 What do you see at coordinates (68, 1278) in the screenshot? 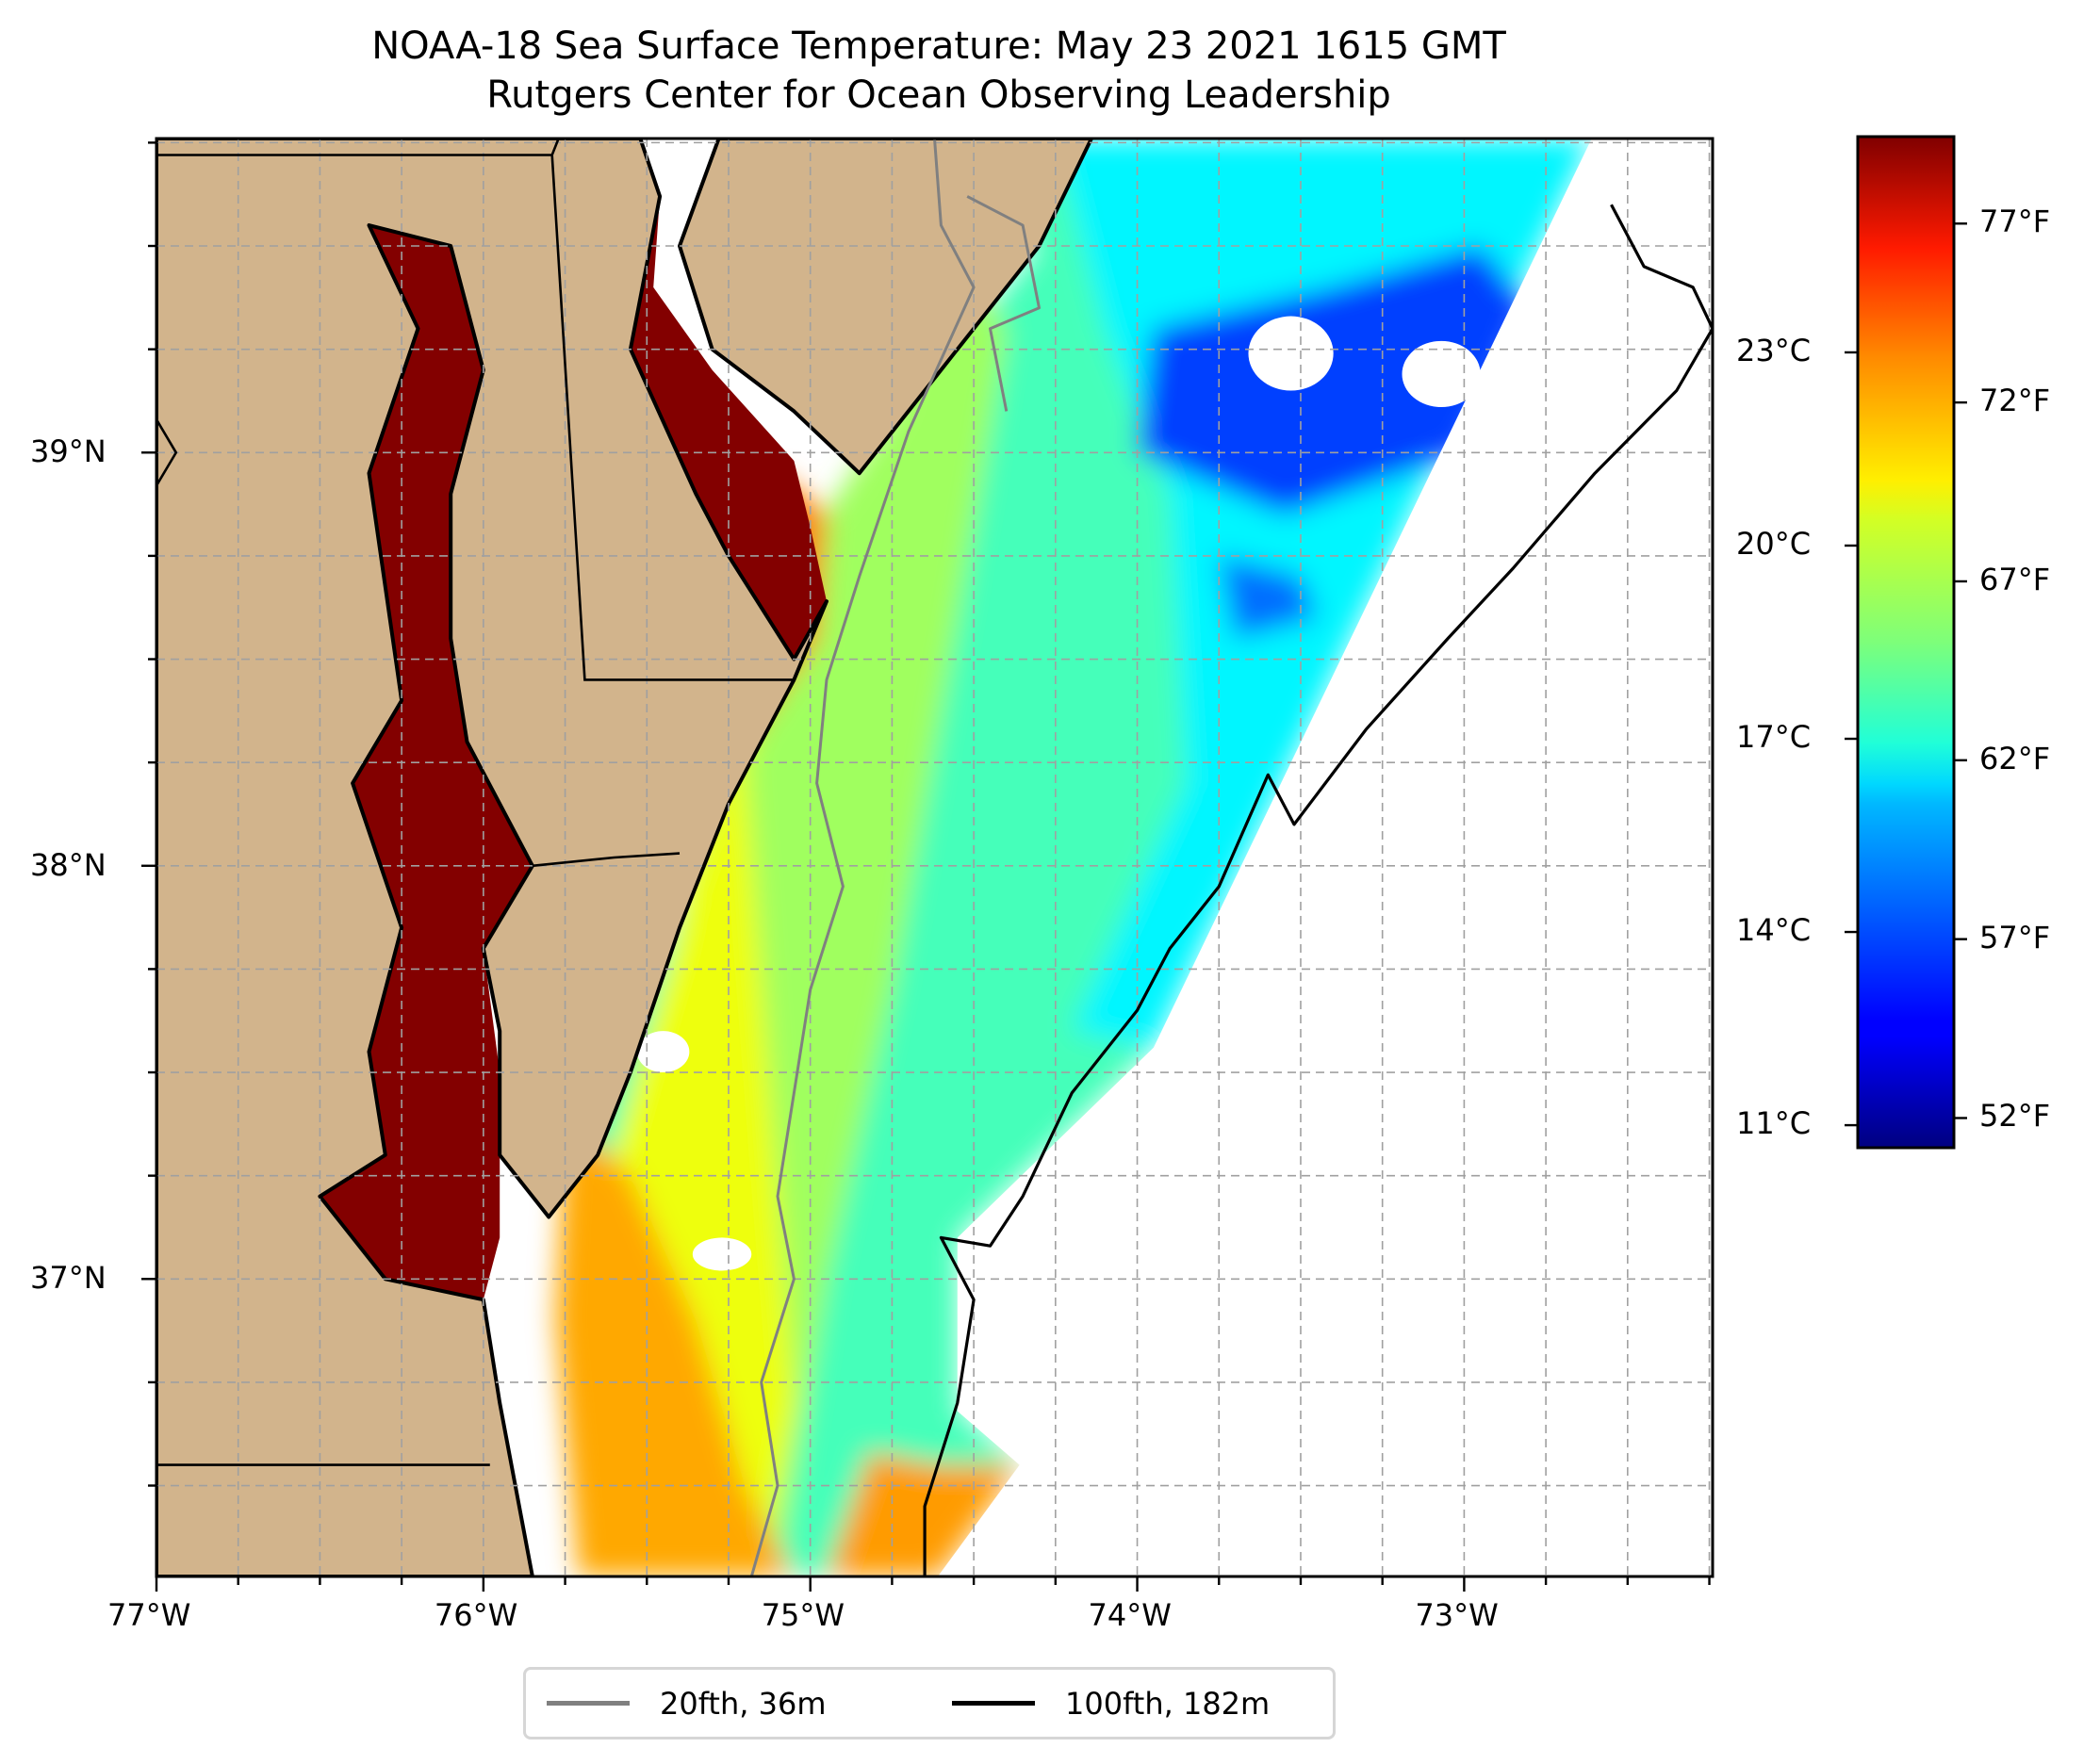
I see `y-tick-label: 37°N` at bounding box center [68, 1278].